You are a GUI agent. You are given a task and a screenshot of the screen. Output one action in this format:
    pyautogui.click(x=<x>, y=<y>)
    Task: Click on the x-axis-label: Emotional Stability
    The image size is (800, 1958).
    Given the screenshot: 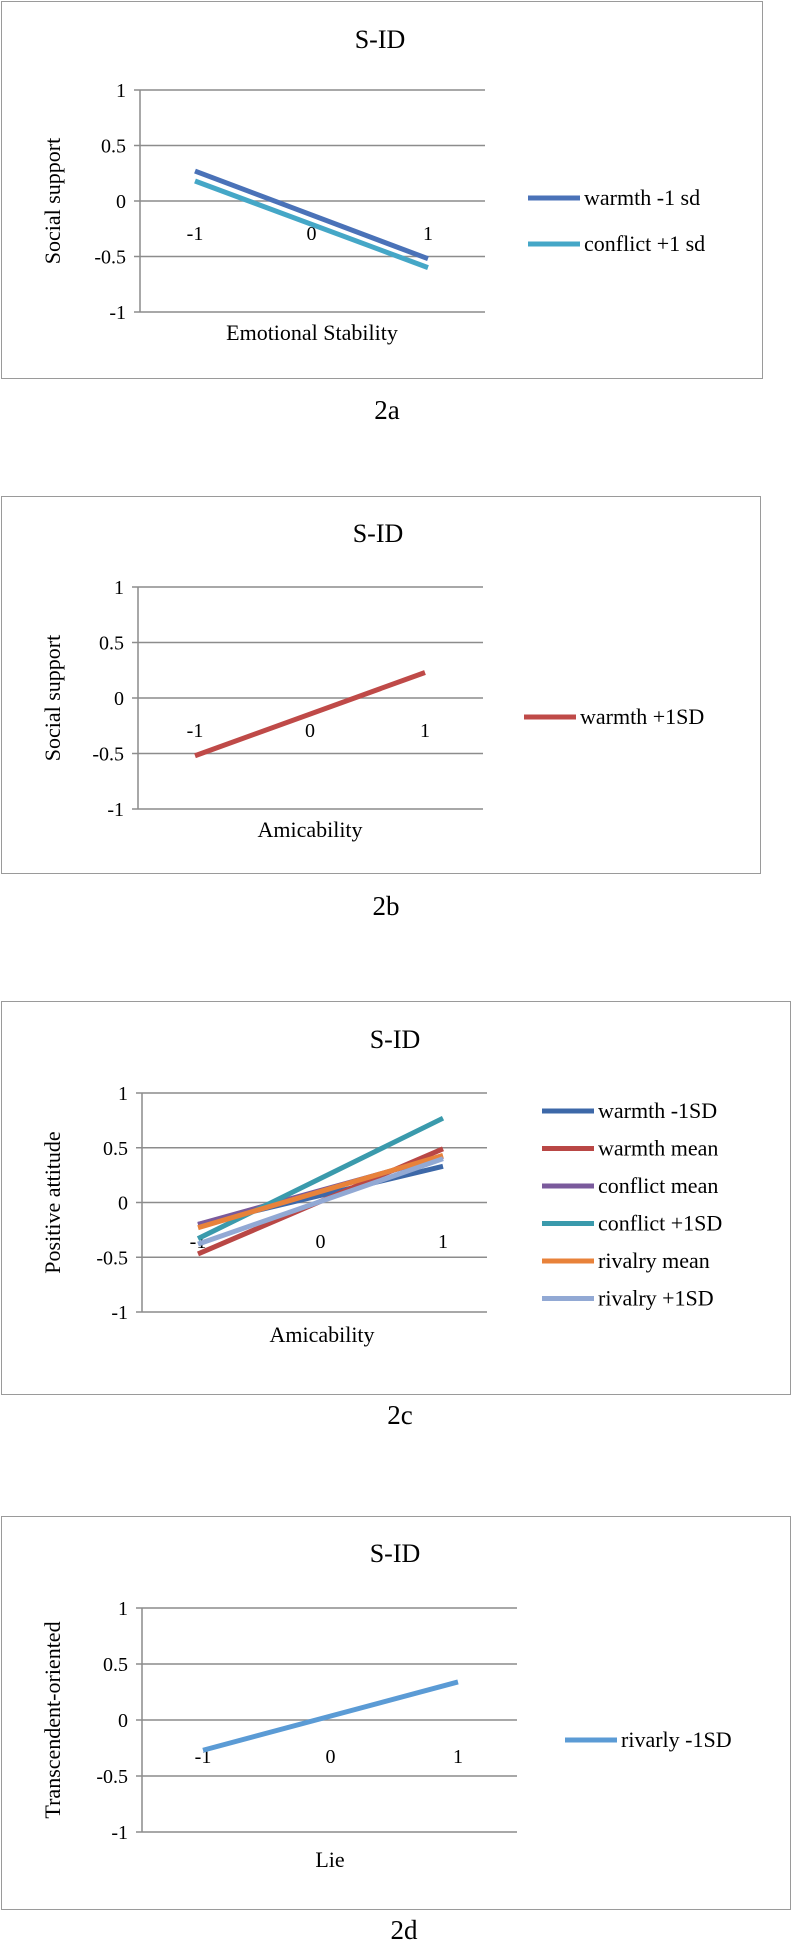 What is the action you would take?
    pyautogui.click(x=312, y=332)
    